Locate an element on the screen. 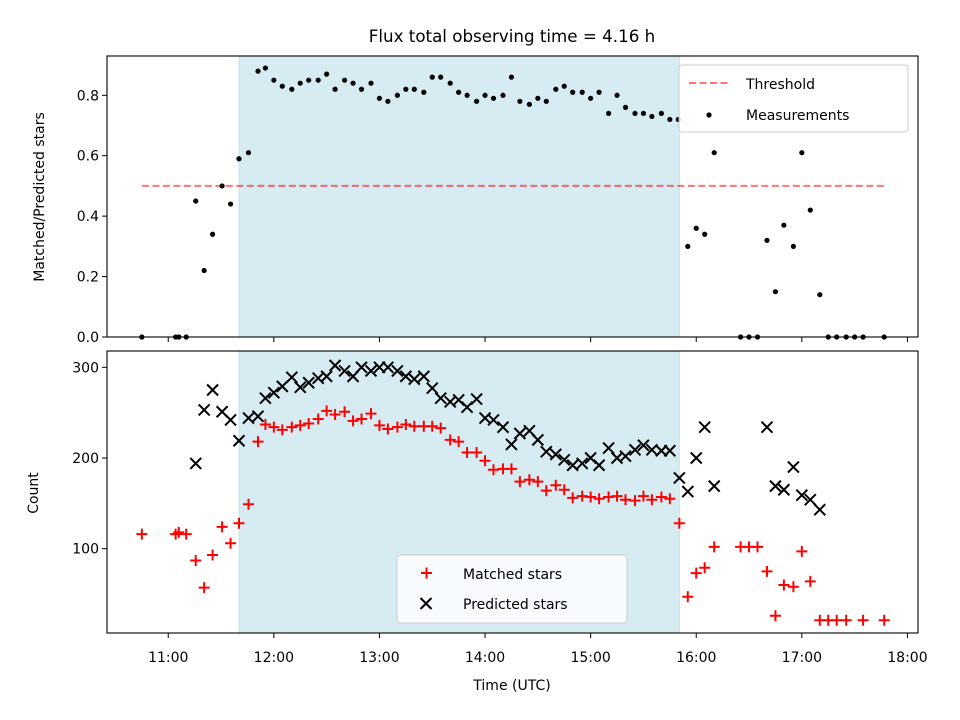 This screenshot has width=960, height=720. x-tick-label: 15:00 is located at coordinates (590, 658).